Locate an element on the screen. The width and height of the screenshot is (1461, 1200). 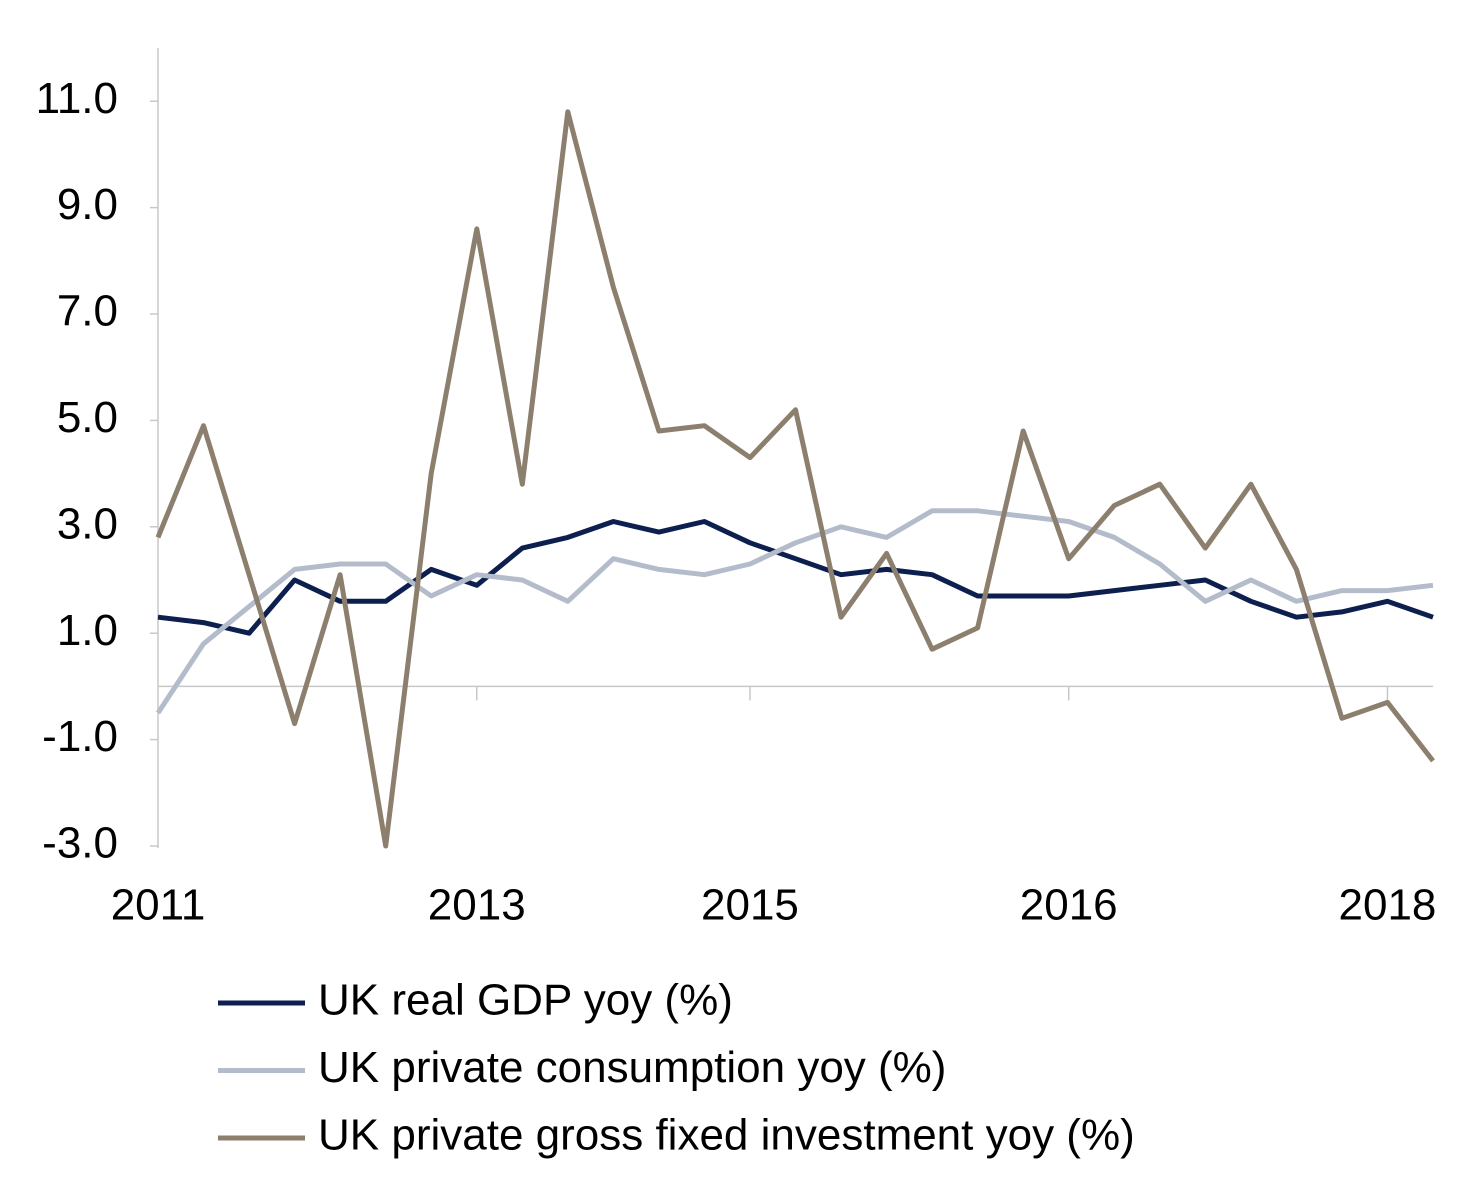
y-tick-label: 1.0 is located at coordinates (87, 630).